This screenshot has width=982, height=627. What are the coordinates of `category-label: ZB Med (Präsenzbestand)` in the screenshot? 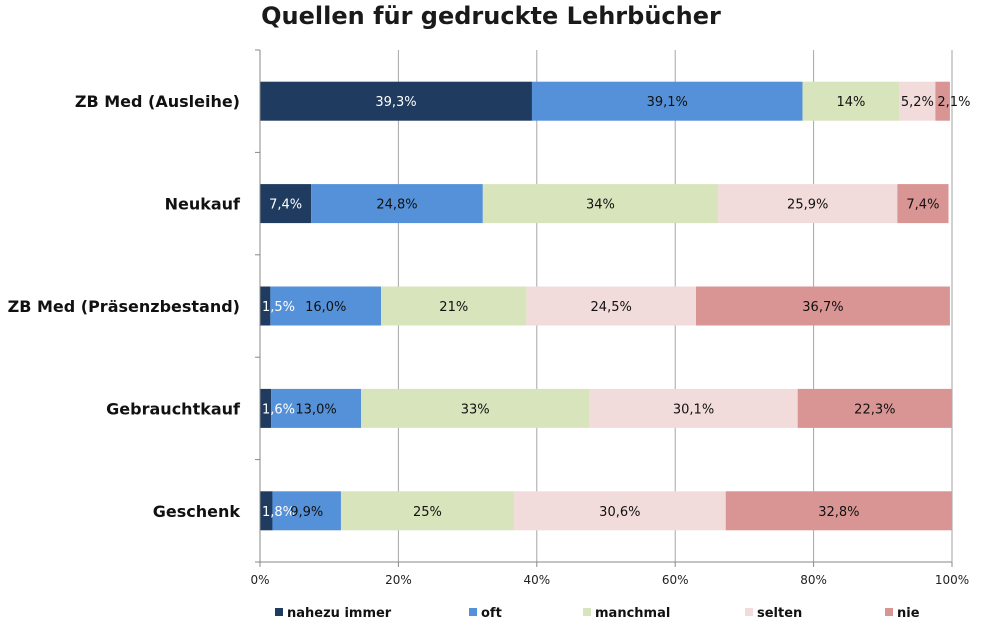 It's located at (124, 306).